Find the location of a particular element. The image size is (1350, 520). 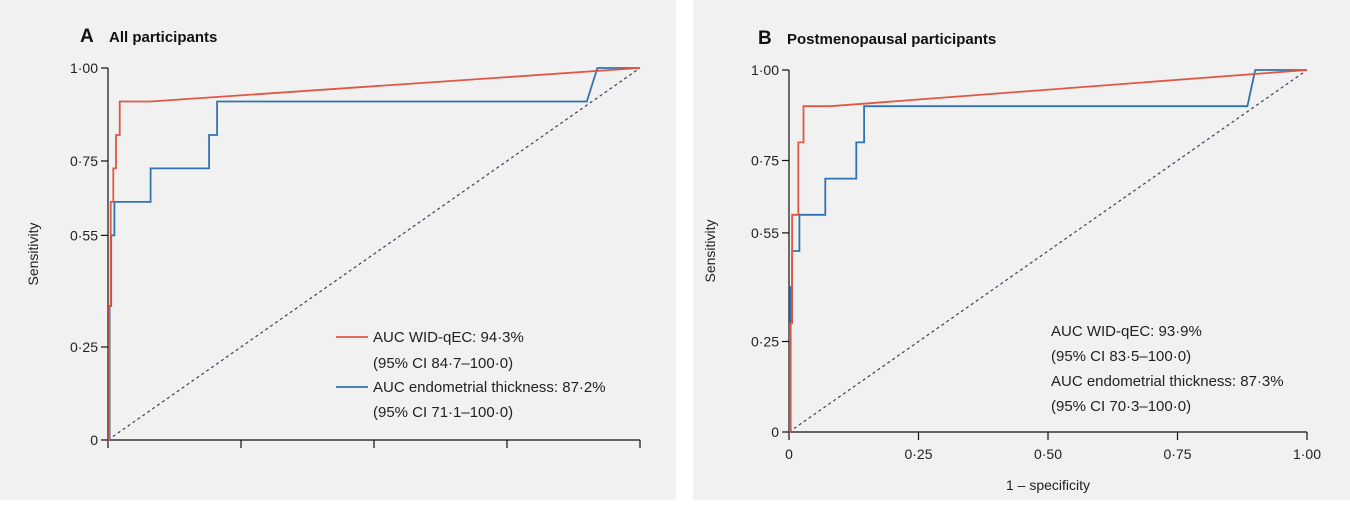

chart-a-y-tick-label: 0·55 is located at coordinates (84, 235).